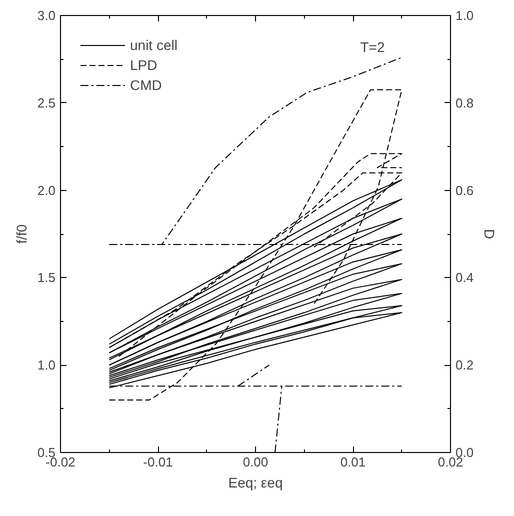  What do you see at coordinates (372, 46) in the screenshot?
I see `annotation: T=2` at bounding box center [372, 46].